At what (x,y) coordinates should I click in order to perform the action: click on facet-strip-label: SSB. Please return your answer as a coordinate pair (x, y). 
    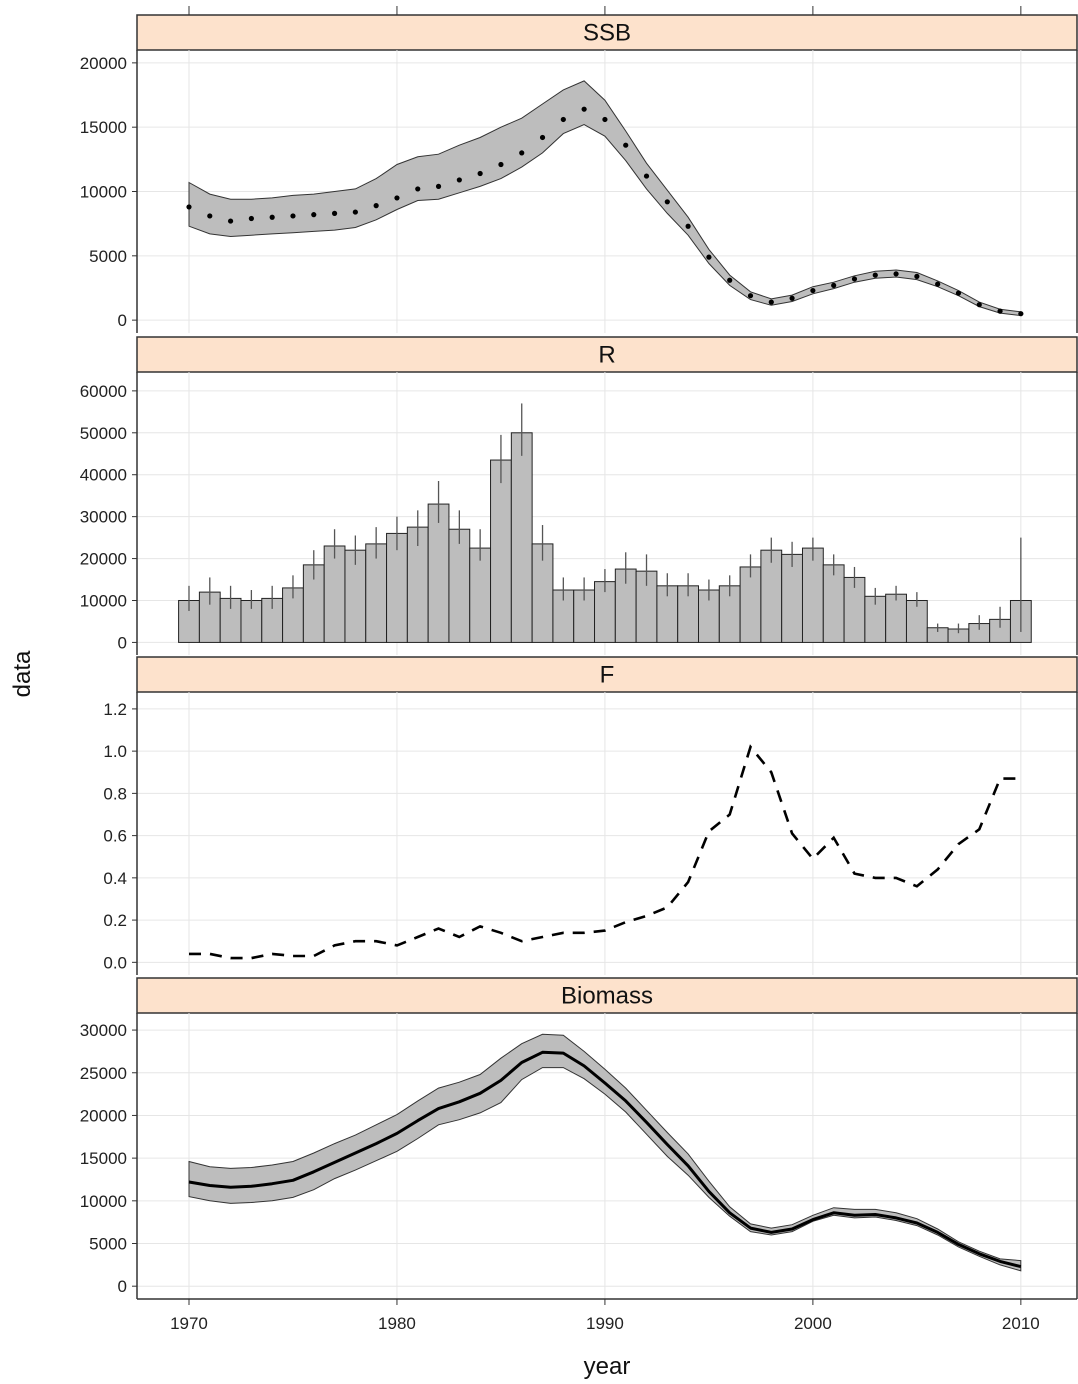
    Looking at the image, I should click on (607, 33).